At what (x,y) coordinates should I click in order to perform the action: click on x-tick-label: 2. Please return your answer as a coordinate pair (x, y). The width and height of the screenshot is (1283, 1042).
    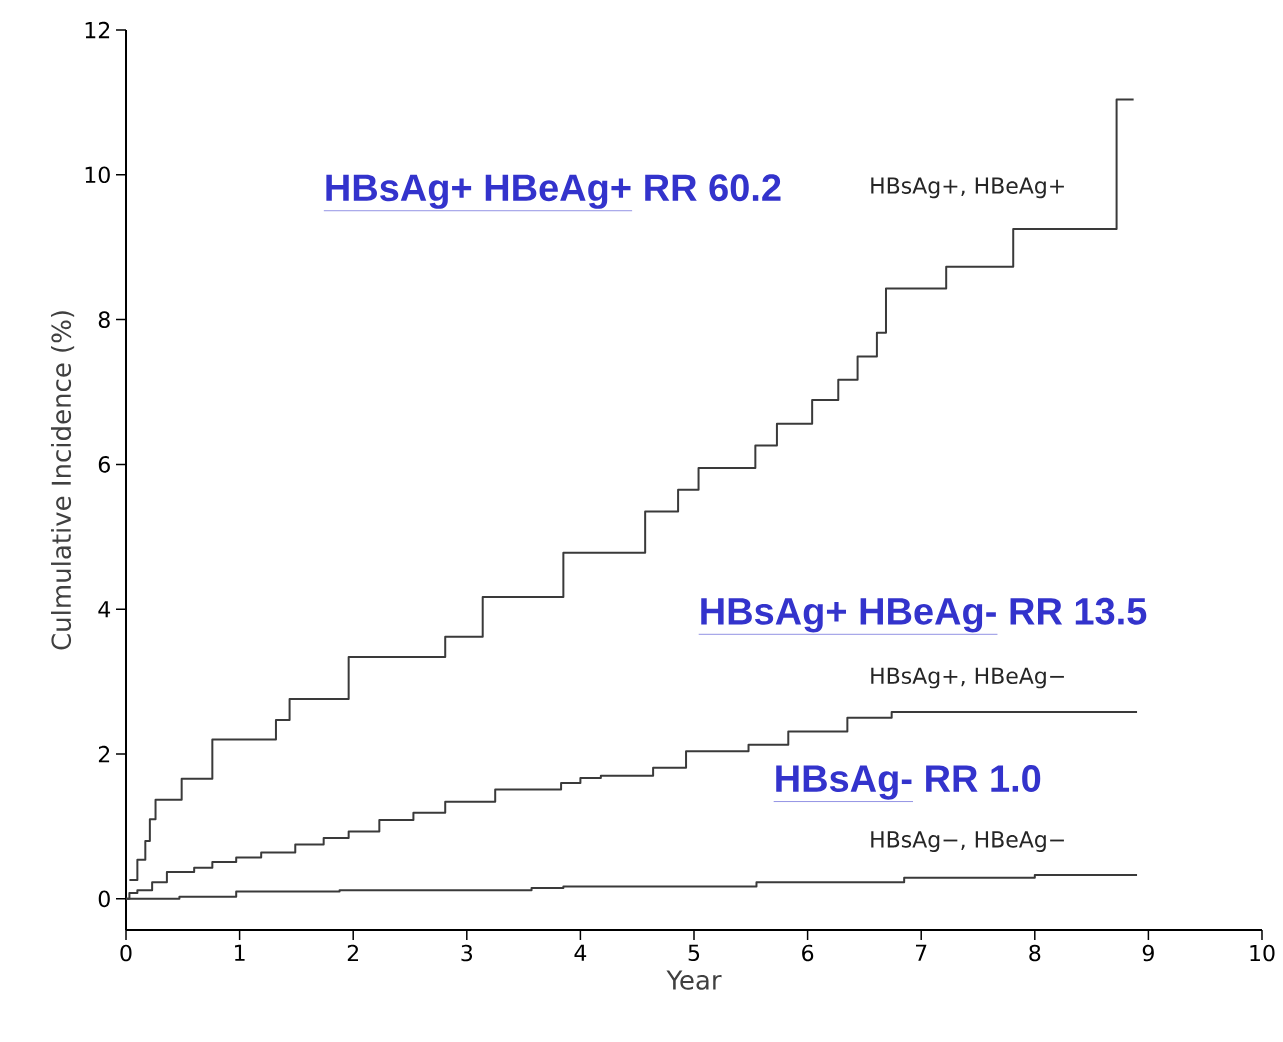
    Looking at the image, I should click on (352, 953).